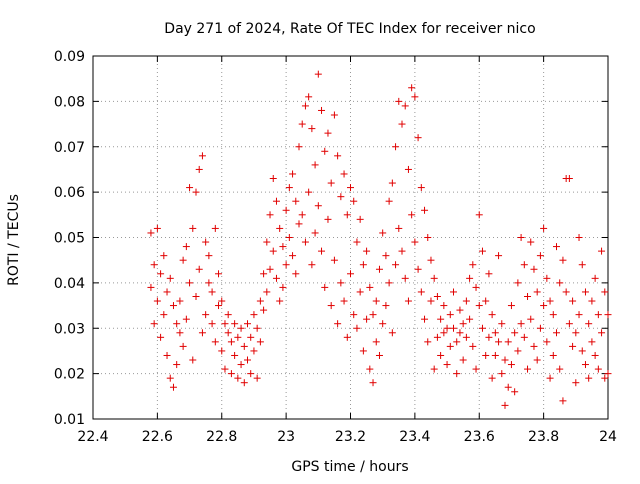  What do you see at coordinates (414, 437) in the screenshot?
I see `x-tick-label: 23.4` at bounding box center [414, 437].